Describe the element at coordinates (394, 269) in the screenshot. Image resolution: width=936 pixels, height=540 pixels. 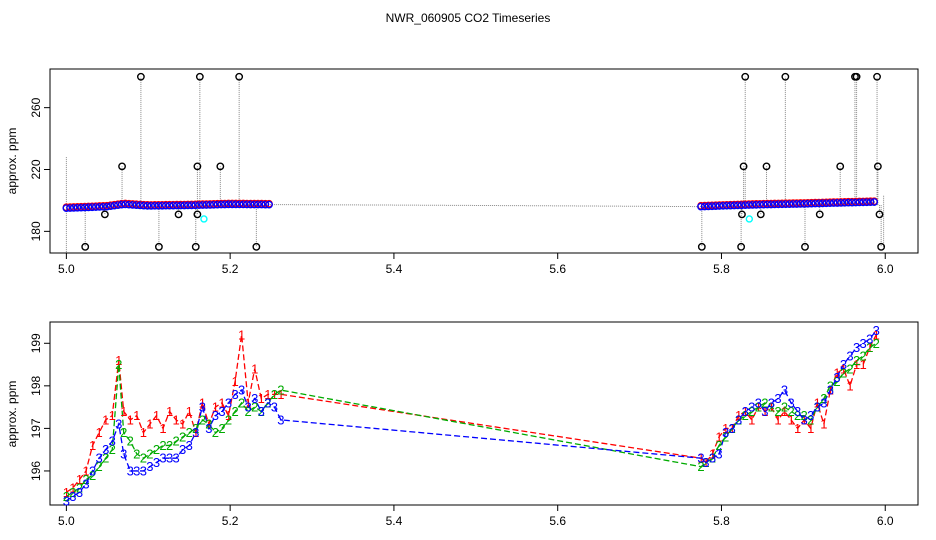
I see `top-x-tick-label: 5.4` at that location.